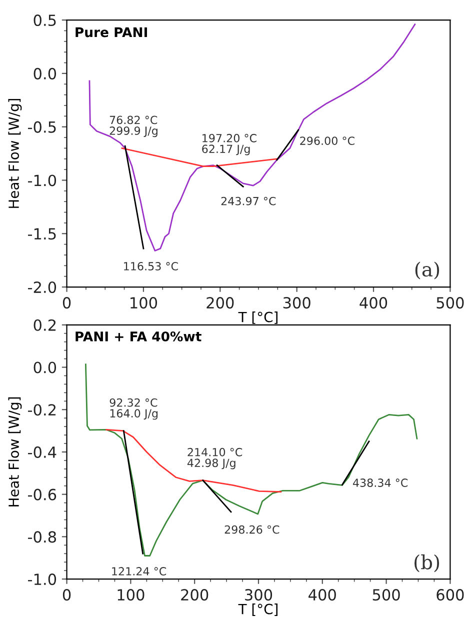 The height and width of the screenshot is (626, 467). What do you see at coordinates (229, 145) in the screenshot?
I see `annotation: 197.20 °C 62.17 J/g` at bounding box center [229, 145].